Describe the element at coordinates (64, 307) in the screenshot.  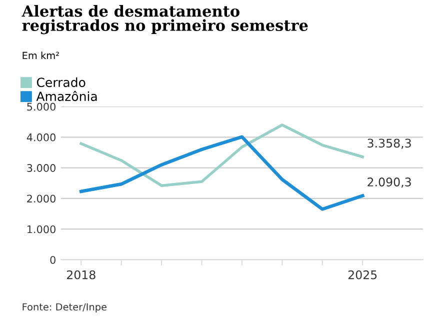
I see `source-note: Fonte: Deter/Inpe` at that location.